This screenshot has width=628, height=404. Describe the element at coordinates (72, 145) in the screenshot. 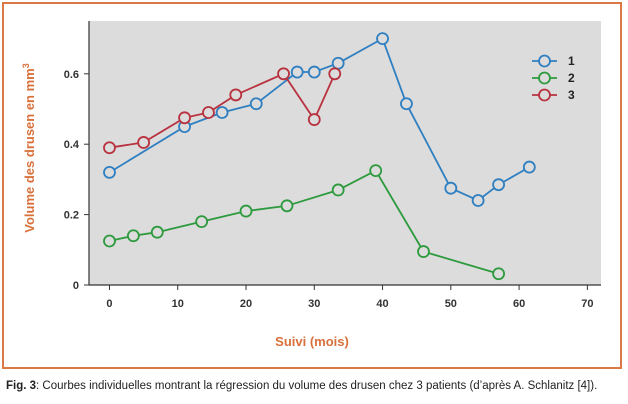

I see `y-tick-label: 0.4` at that location.